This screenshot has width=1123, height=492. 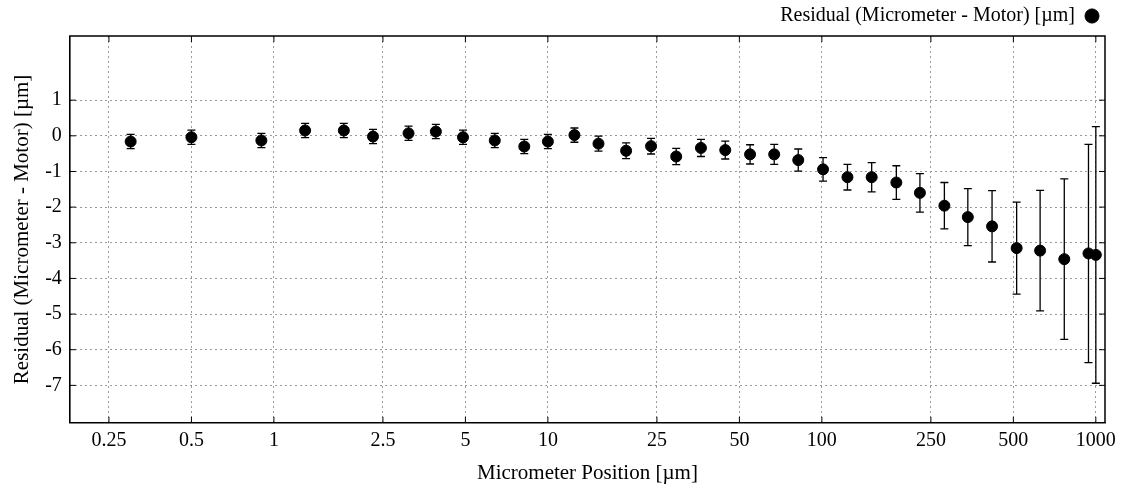 What do you see at coordinates (53, 383) in the screenshot?
I see `y-tick-label: -7` at bounding box center [53, 383].